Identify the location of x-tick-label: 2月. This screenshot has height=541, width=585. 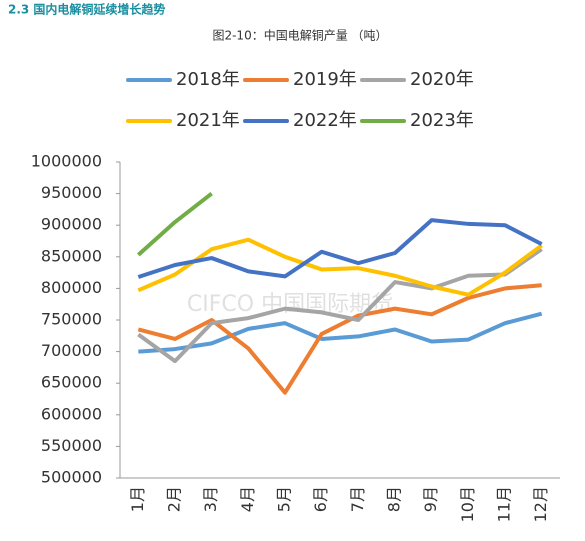
(174, 499).